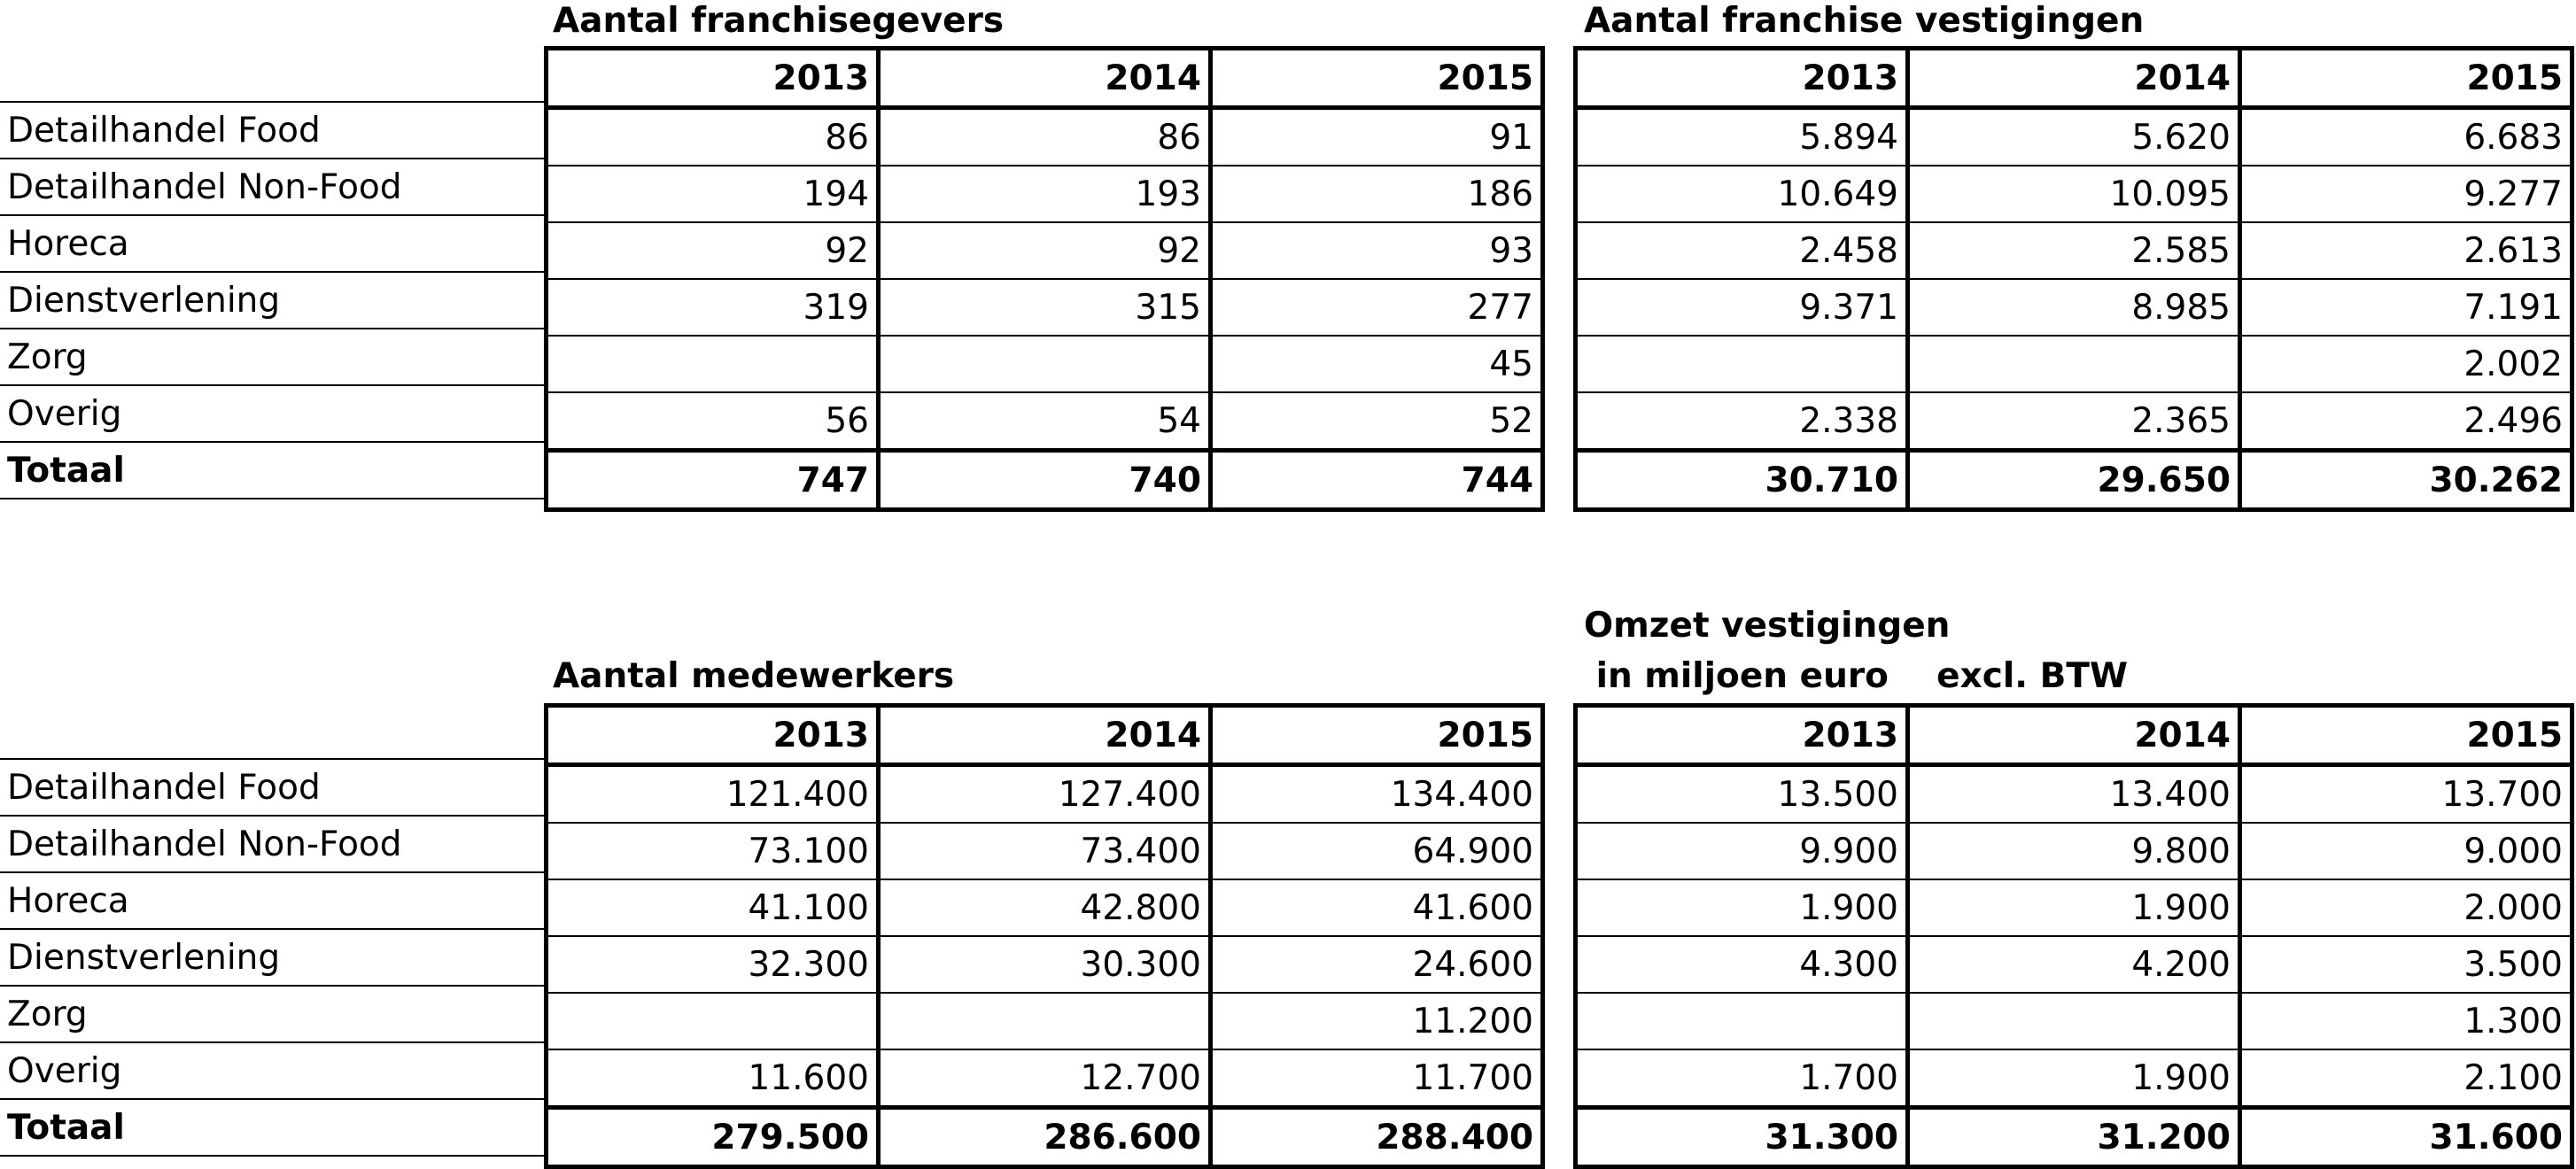 The width and height of the screenshot is (2576, 1169). Describe the element at coordinates (712, 964) in the screenshot. I see `cell: 32.300` at that location.